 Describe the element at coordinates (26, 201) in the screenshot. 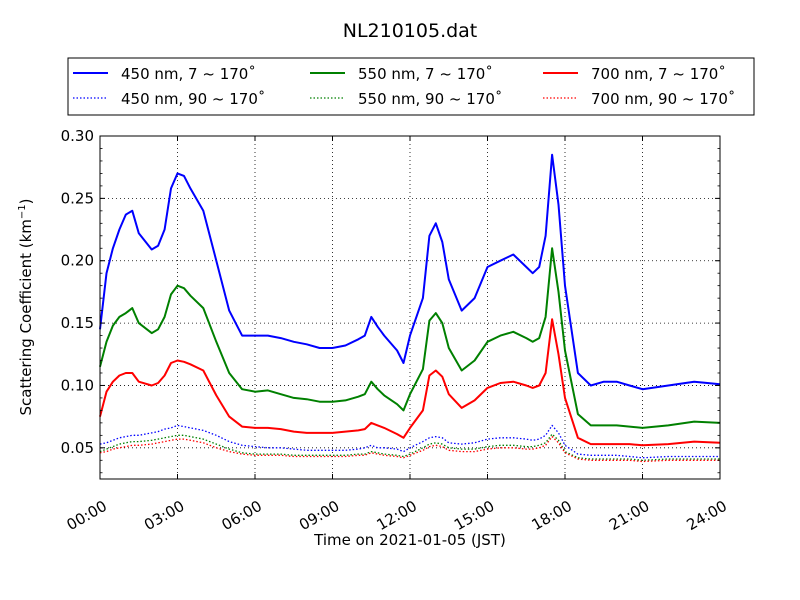

I see `y-axis-label-close: )` at that location.